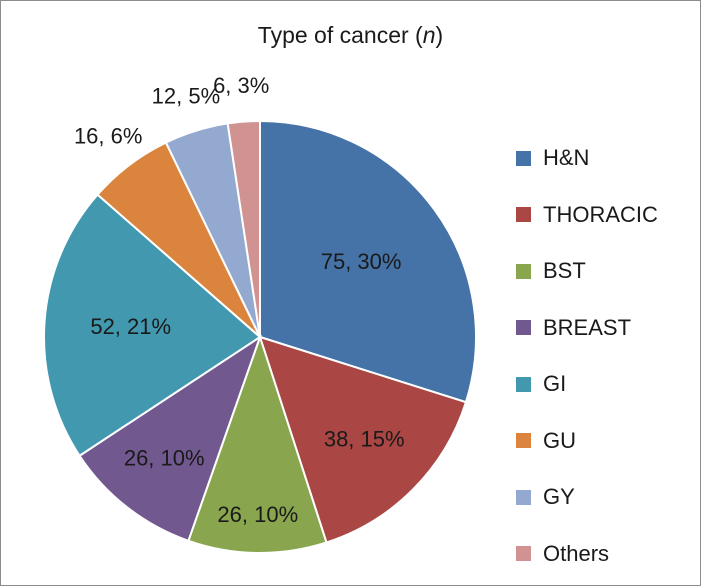  I want to click on legend-item-others: Others, so click(587, 554).